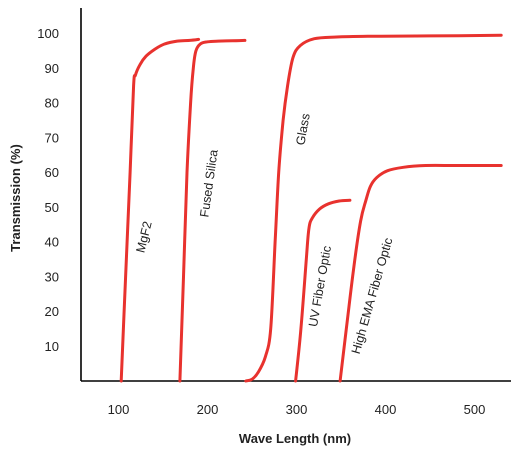  I want to click on series-label: Fused Silica, so click(208, 183).